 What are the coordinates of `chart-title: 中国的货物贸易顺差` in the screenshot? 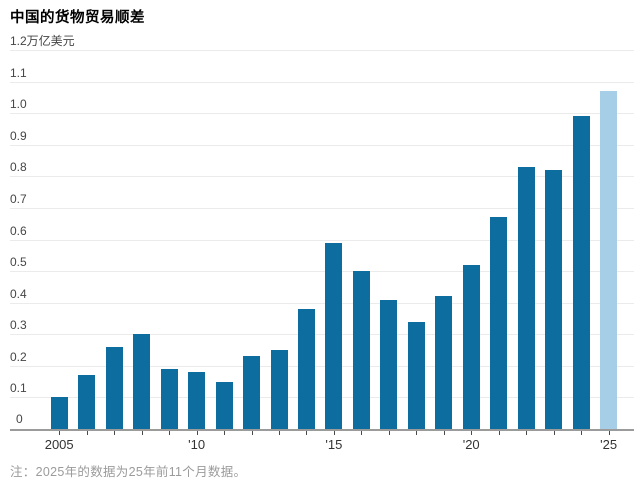 It's located at (77, 18).